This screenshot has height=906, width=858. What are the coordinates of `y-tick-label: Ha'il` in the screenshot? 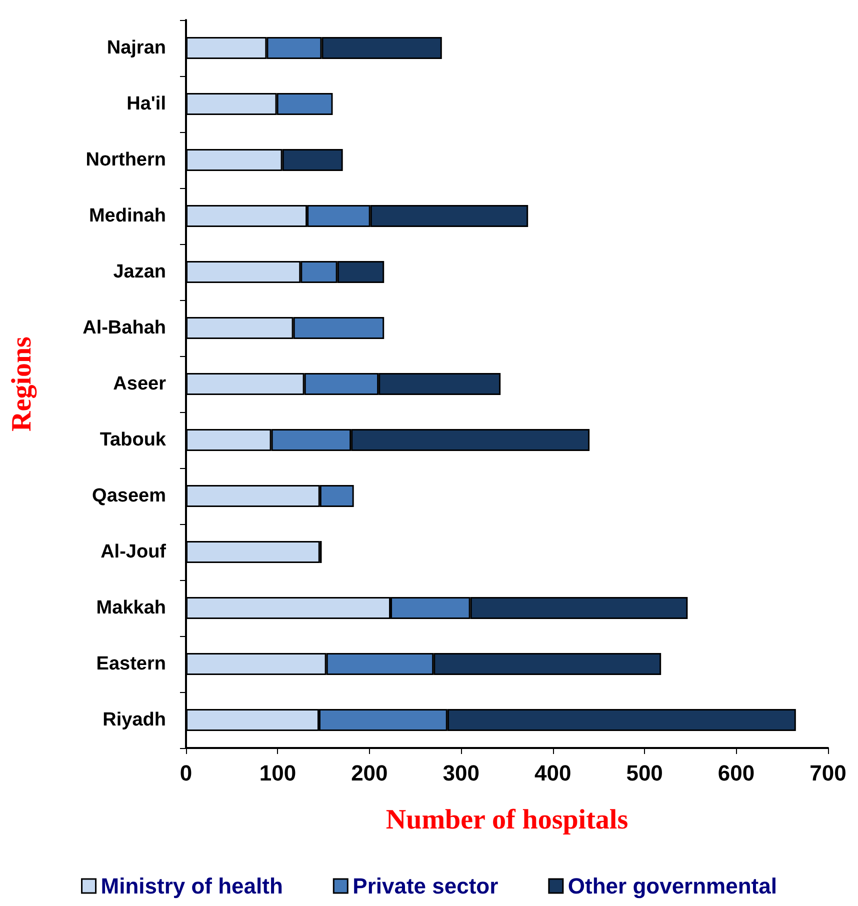 It's located at (146, 104).